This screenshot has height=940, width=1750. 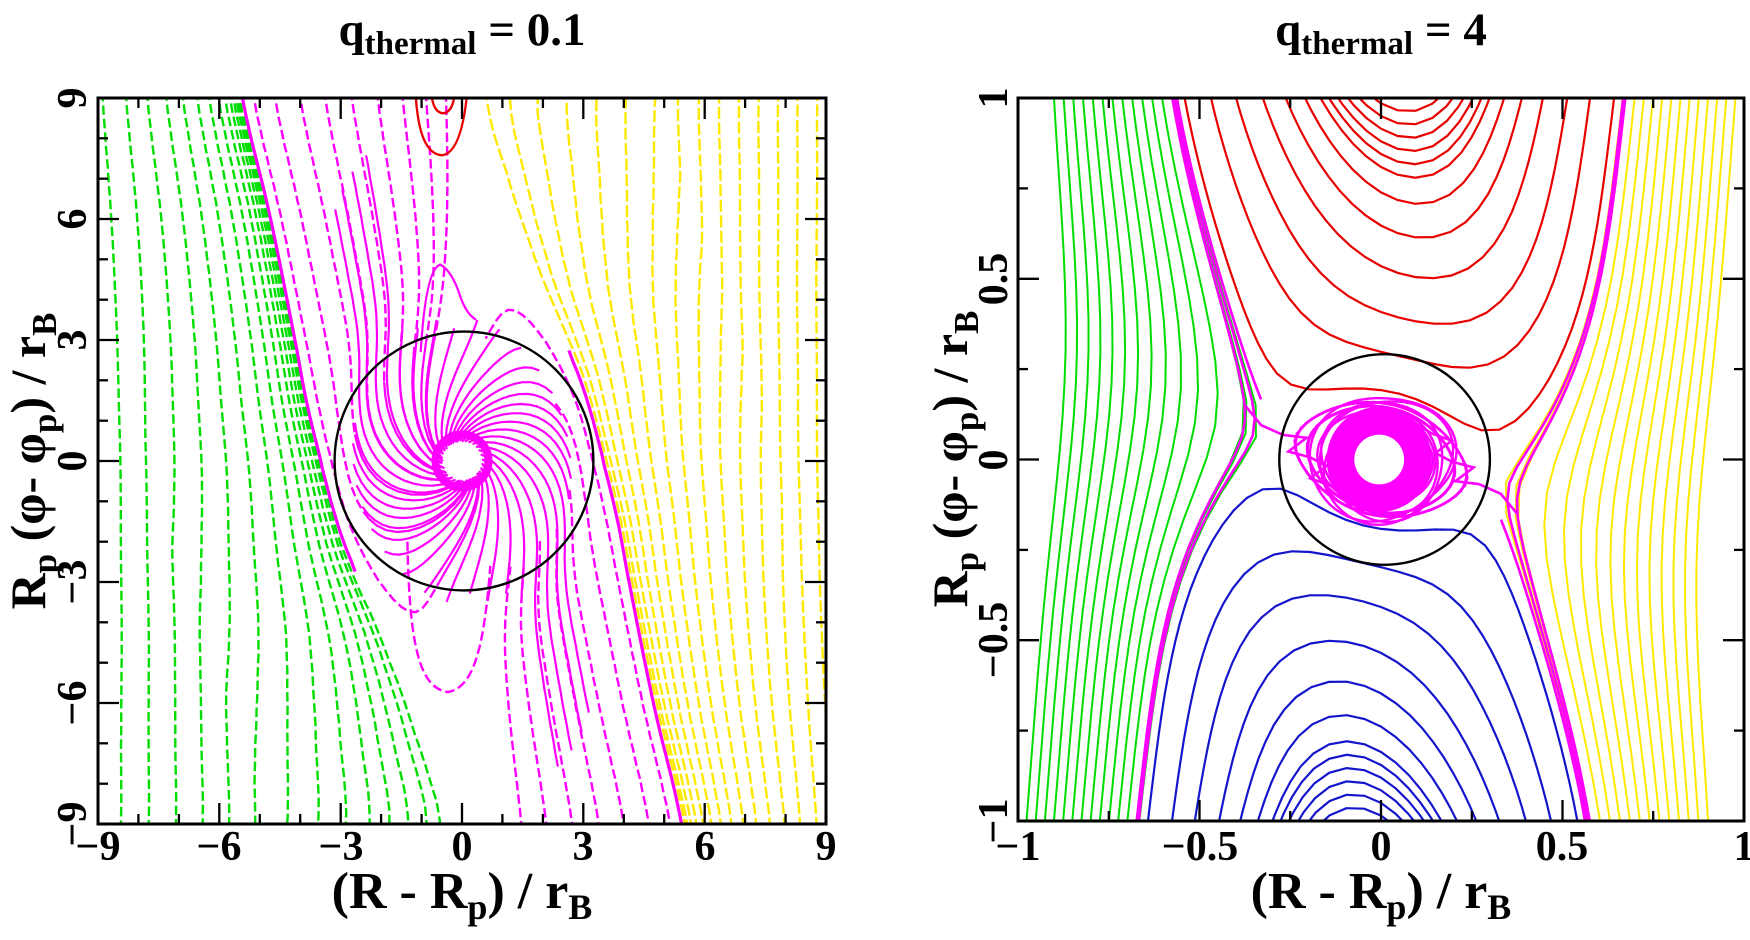 I want to click on svg-text: 0, so click(x=73, y=461).